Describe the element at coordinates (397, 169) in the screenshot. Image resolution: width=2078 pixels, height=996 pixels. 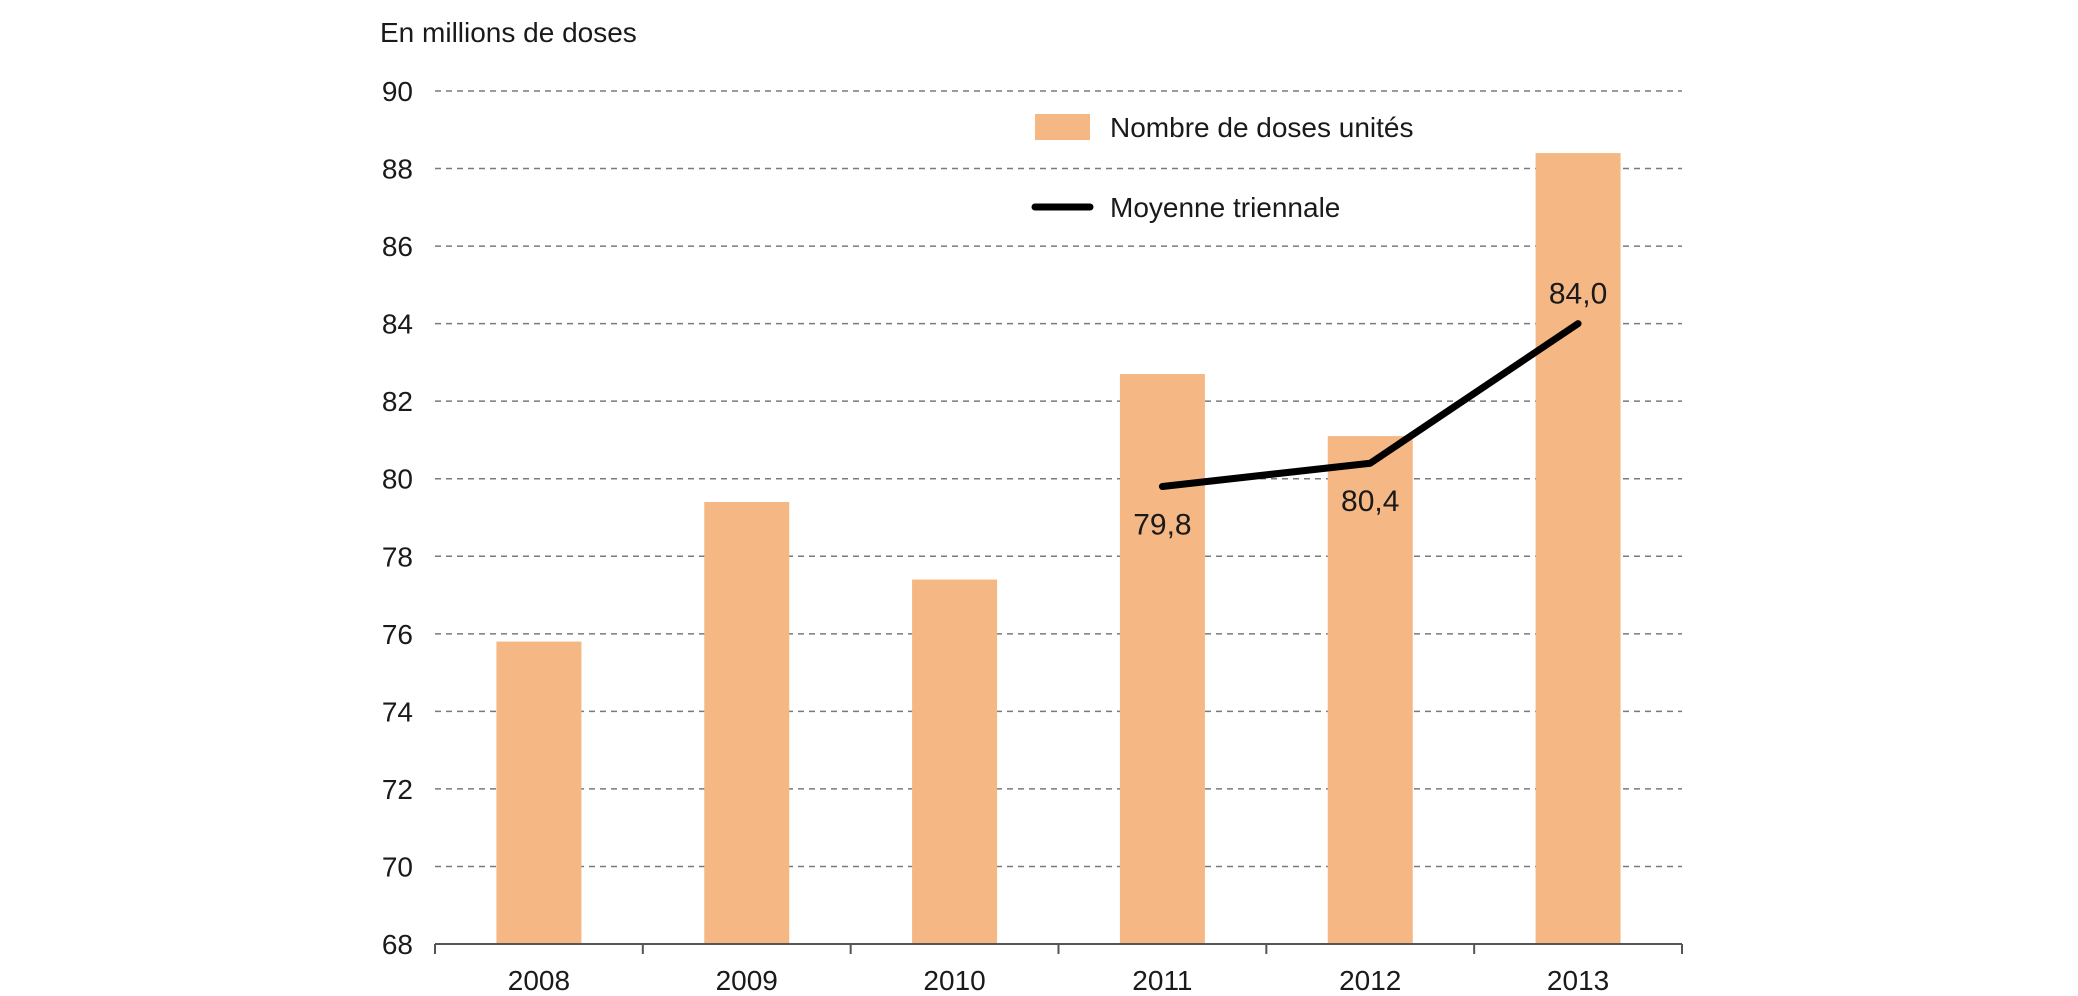
I see `y-tick-label: 88` at that location.